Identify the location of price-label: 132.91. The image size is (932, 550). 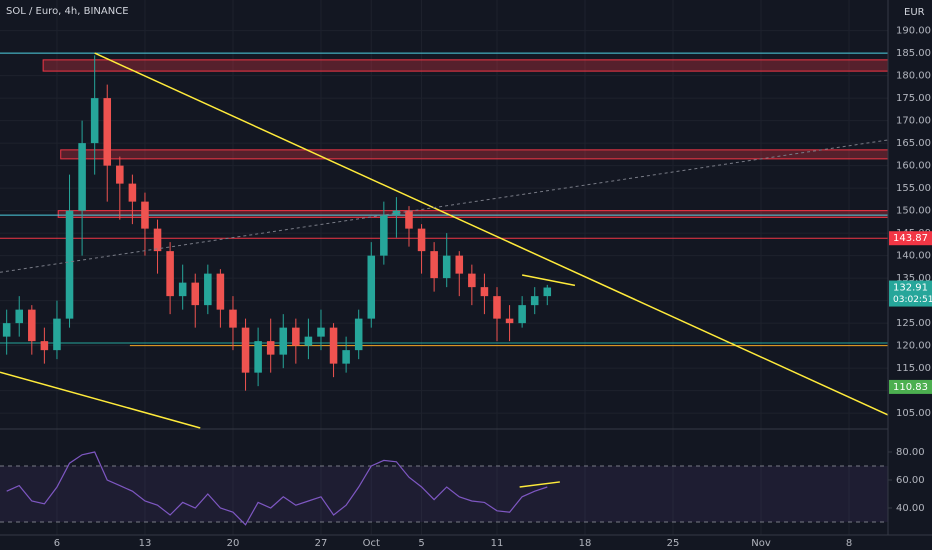
(910, 288).